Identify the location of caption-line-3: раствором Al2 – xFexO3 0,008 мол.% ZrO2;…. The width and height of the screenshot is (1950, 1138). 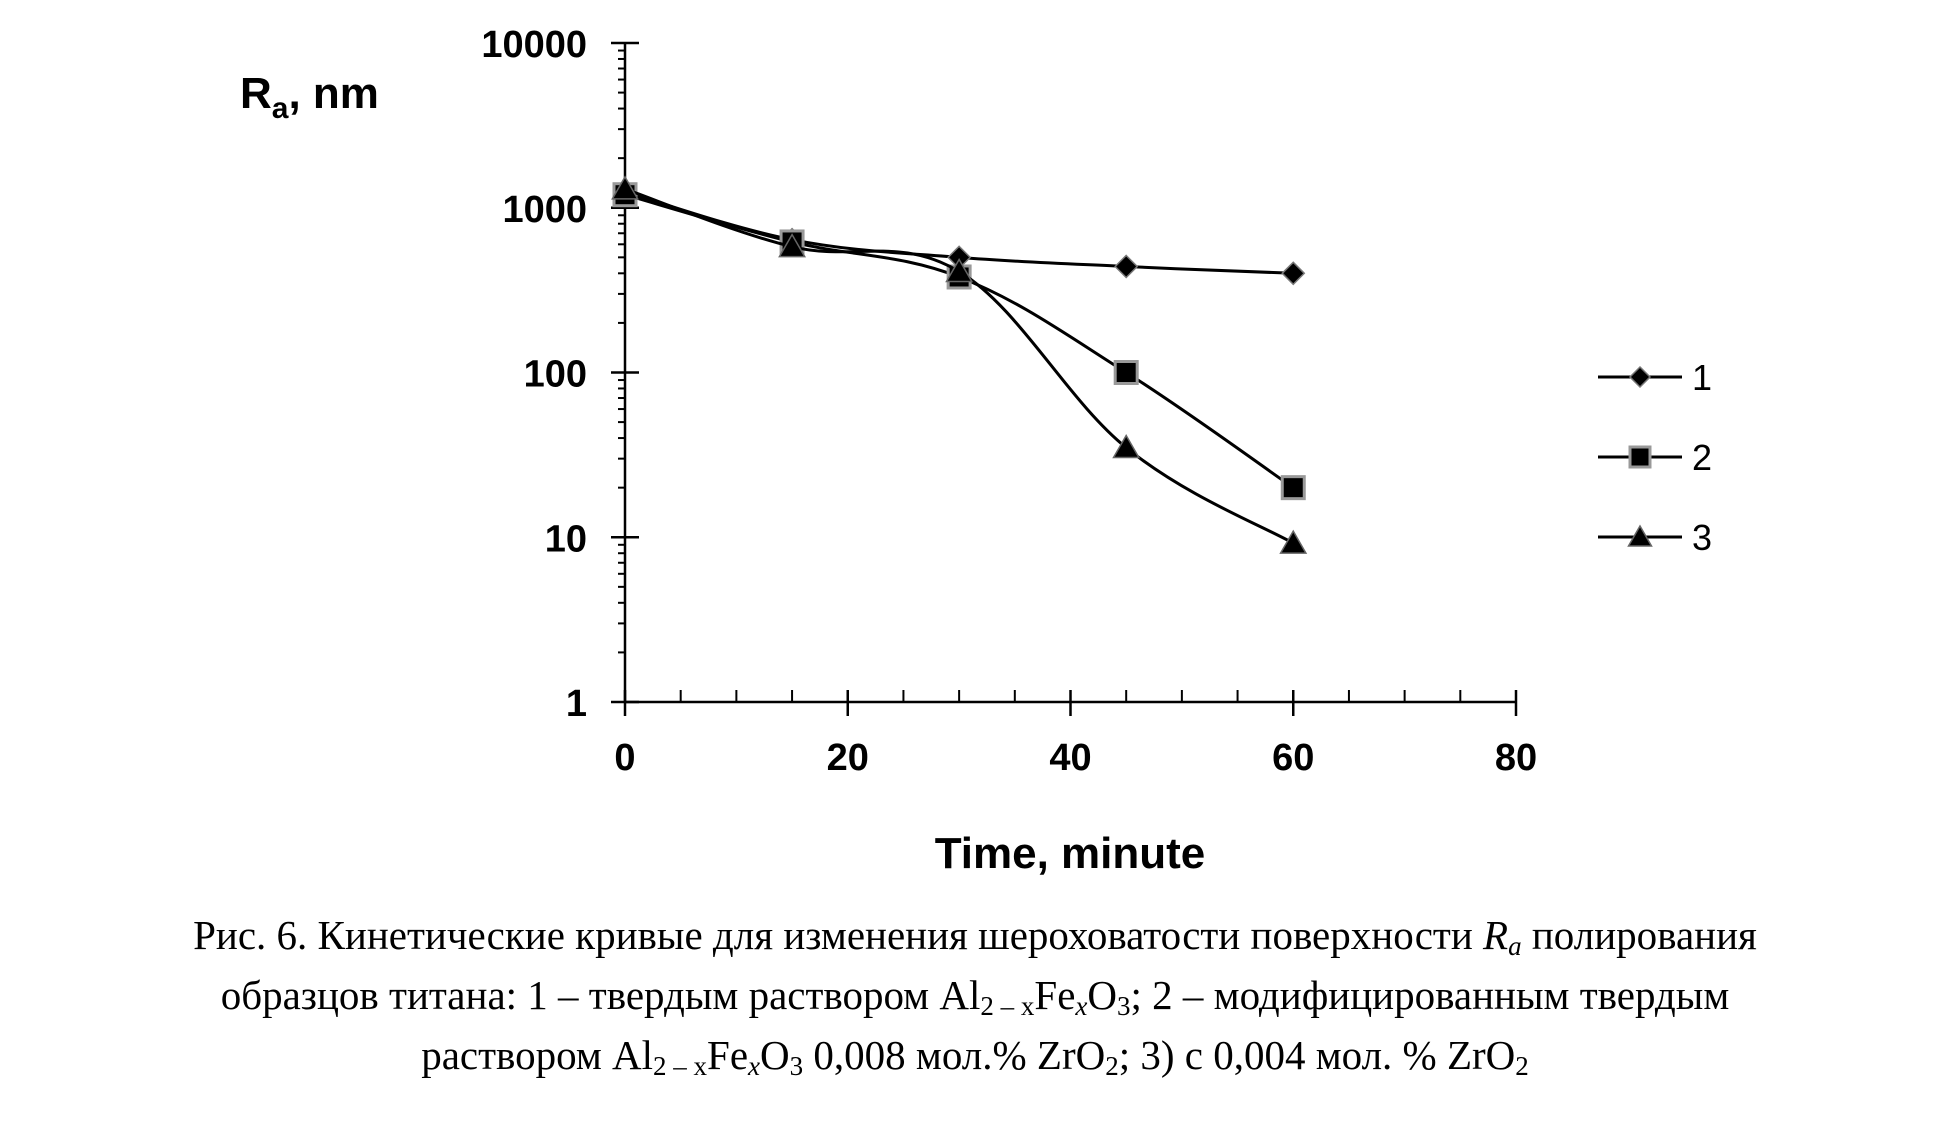
(975, 1056).